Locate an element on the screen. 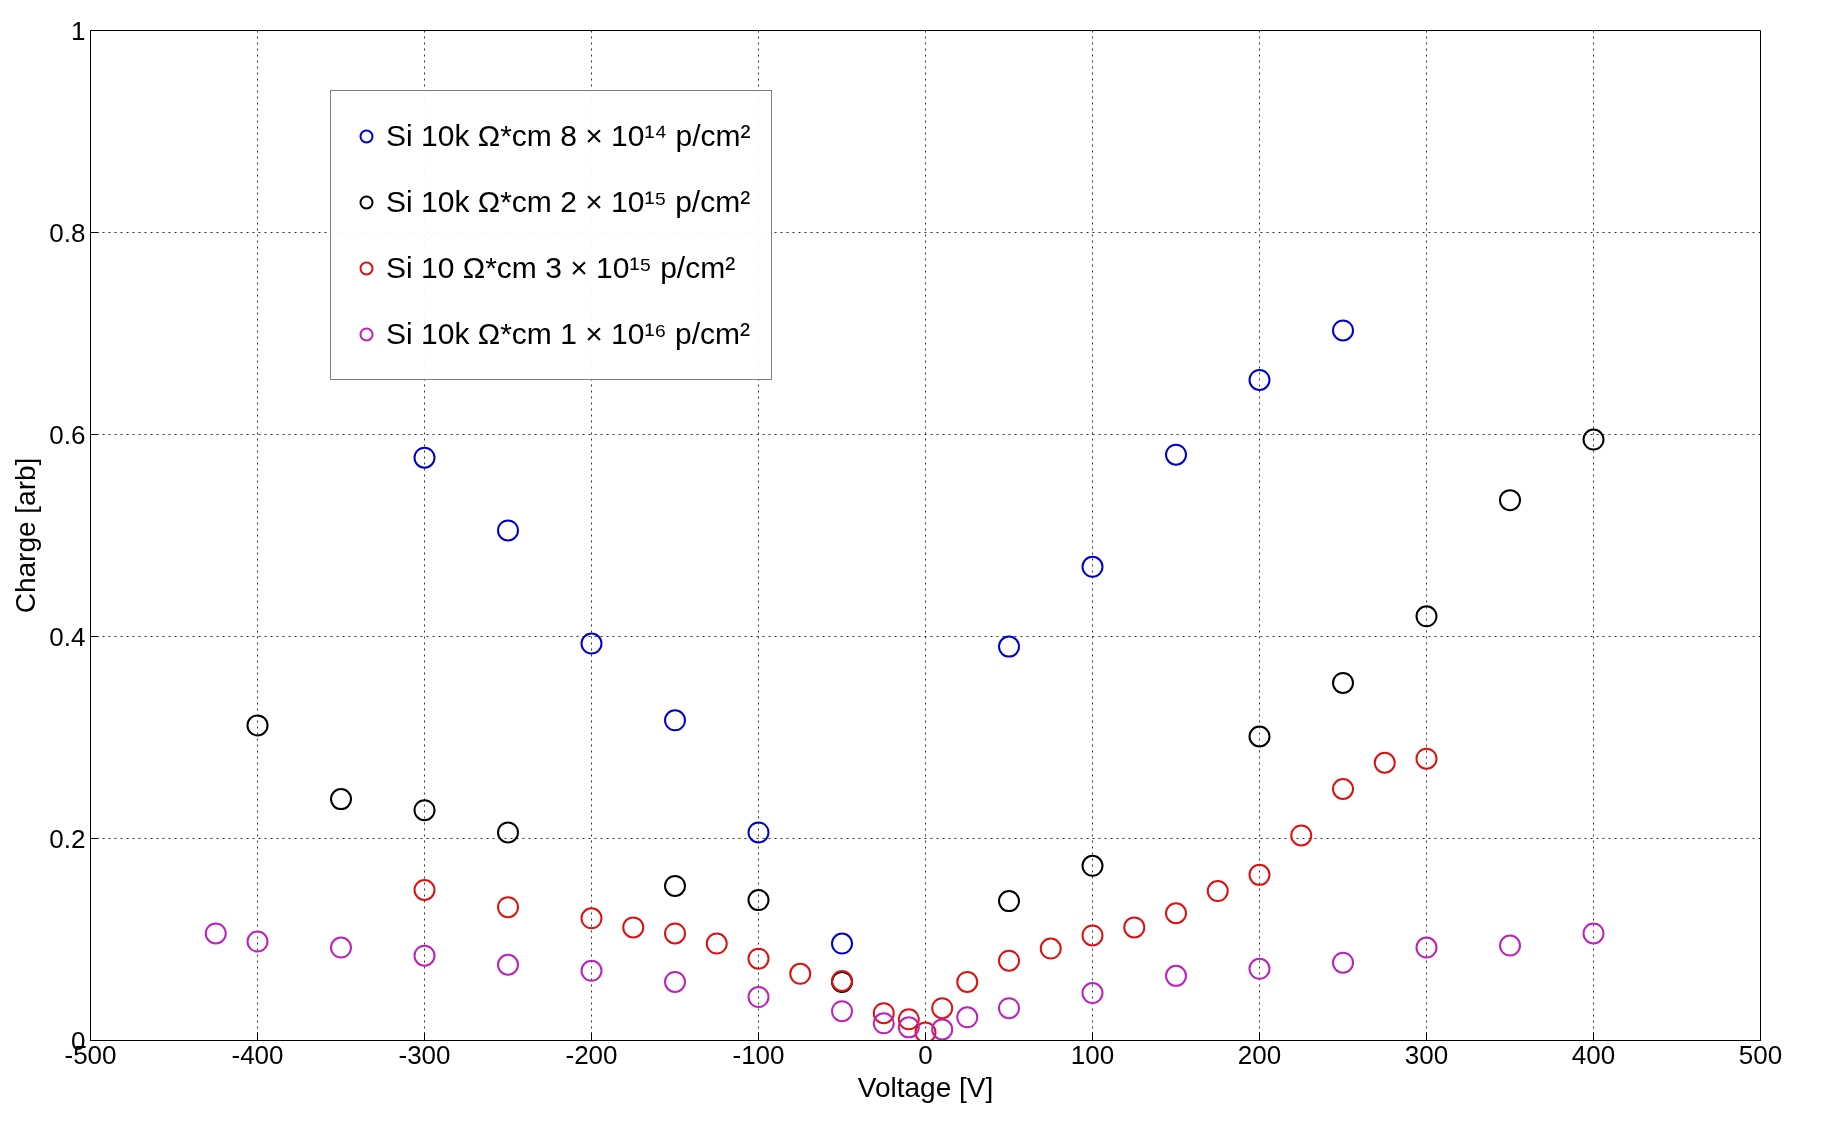 This screenshot has height=1144, width=1824. y-tick-label: 0.6 is located at coordinates (67, 434).